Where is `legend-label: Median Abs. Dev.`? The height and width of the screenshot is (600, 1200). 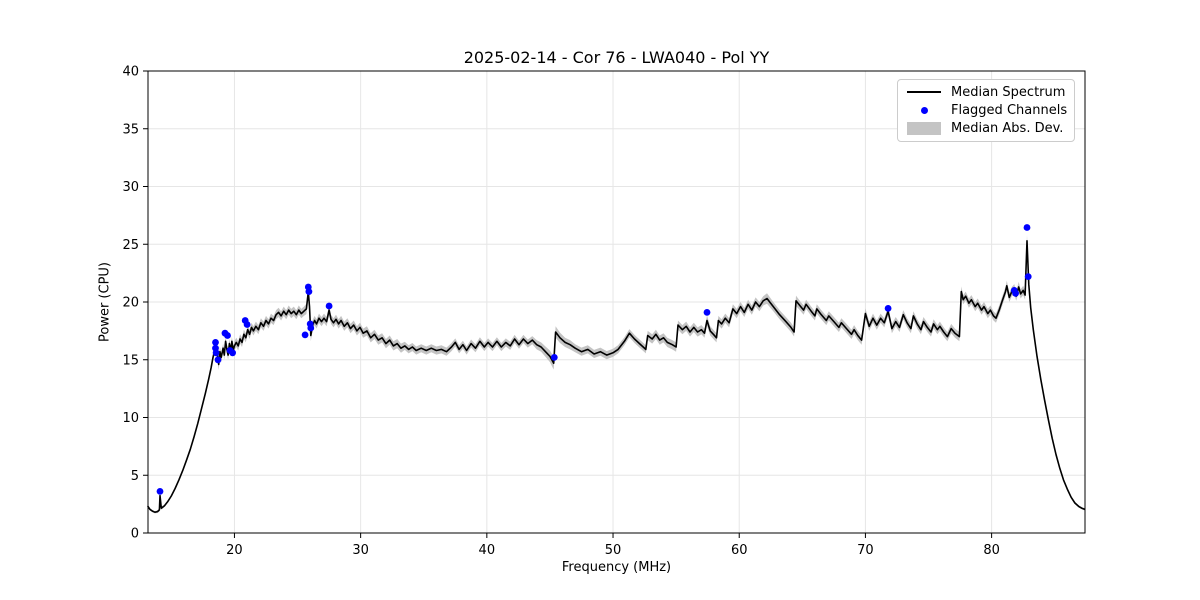 legend-label: Median Abs. Dev. is located at coordinates (1007, 129).